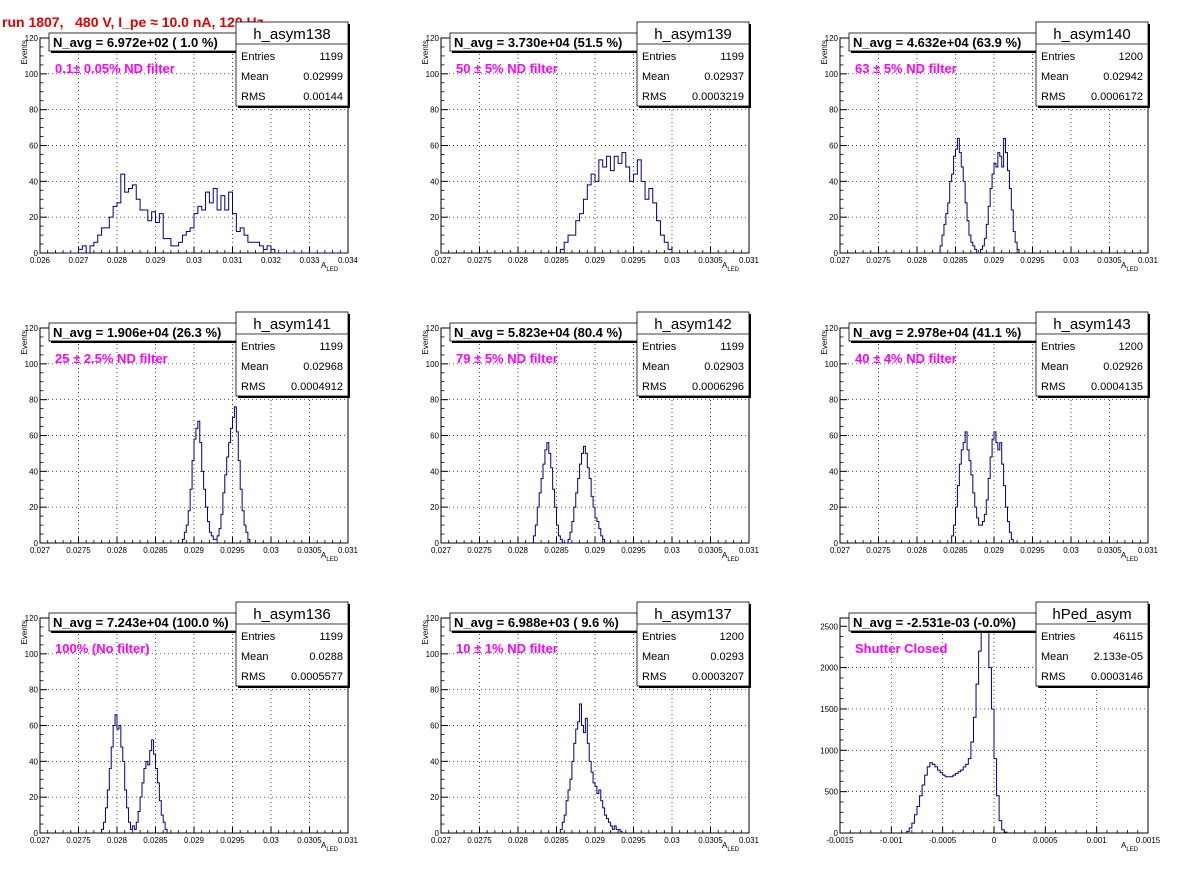  What do you see at coordinates (556, 260) in the screenshot?
I see `chart-h_asym139-xtick-label: 0.0285` at bounding box center [556, 260].